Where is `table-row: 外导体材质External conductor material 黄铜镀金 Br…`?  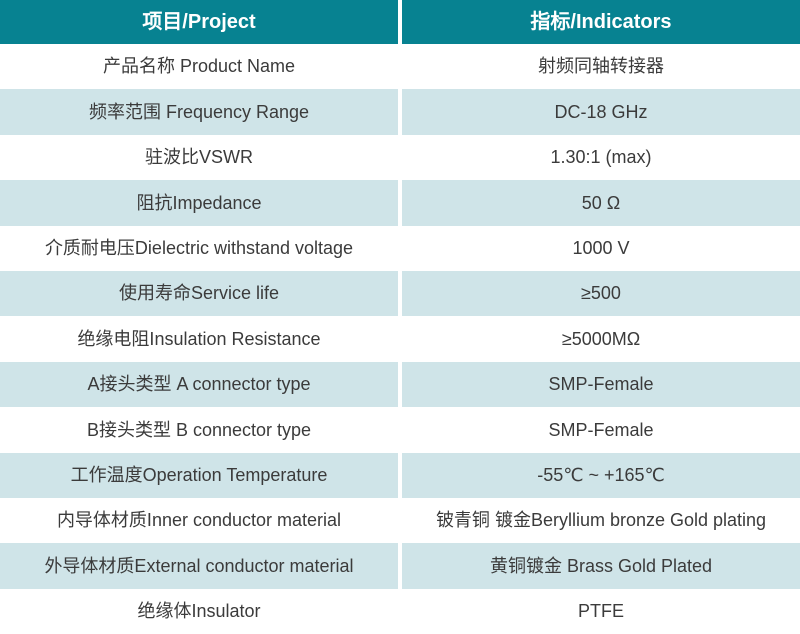
table-row: 外导体材质External conductor material 黄铜镀金 Br… is located at coordinates (400, 566).